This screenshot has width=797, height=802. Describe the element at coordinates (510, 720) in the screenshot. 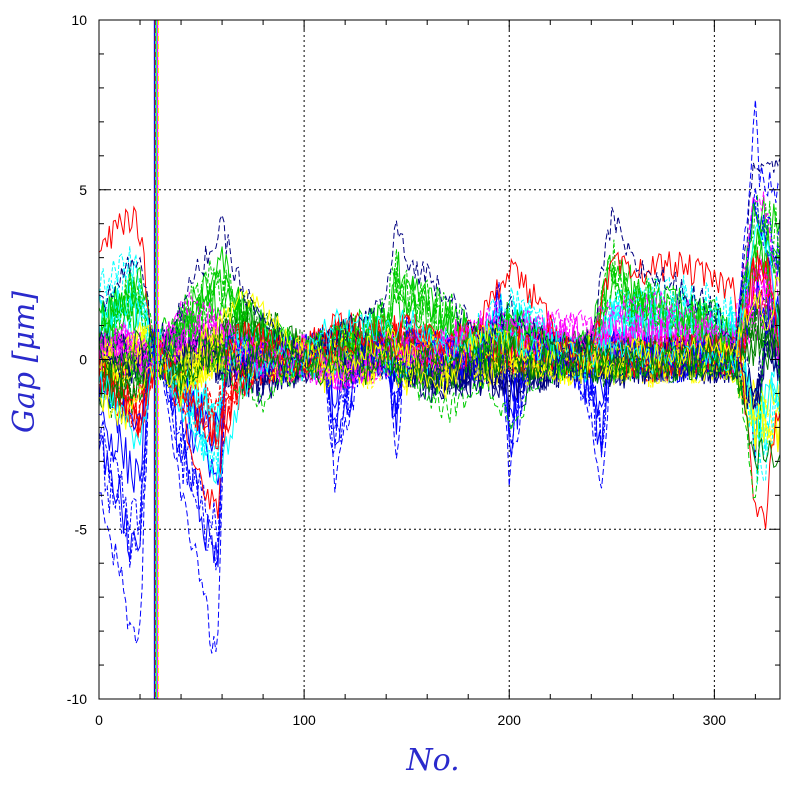

I see `x-tick-label: 200` at that location.